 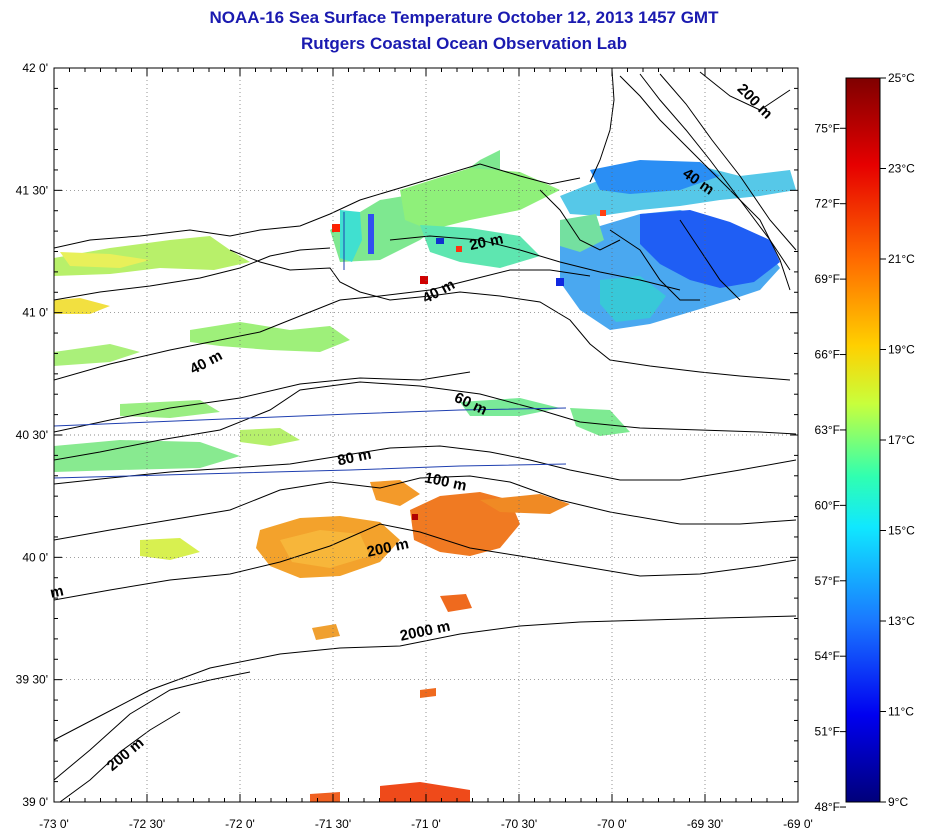 I want to click on lat-tick-label: 41 0', so click(x=35, y=313).